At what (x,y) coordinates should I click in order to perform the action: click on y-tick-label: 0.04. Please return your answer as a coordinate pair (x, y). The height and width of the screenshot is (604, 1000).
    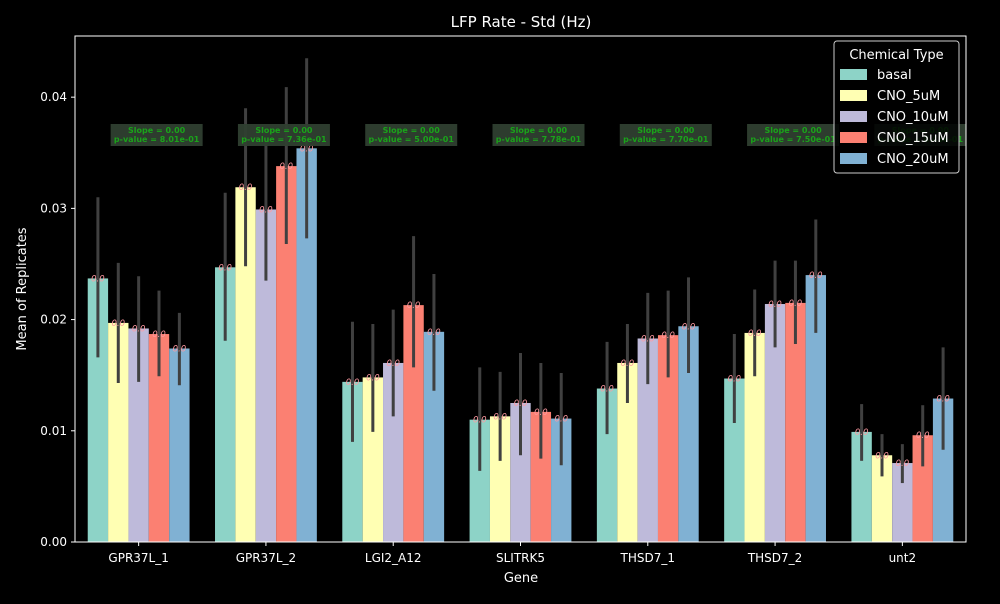
    Looking at the image, I should click on (53, 97).